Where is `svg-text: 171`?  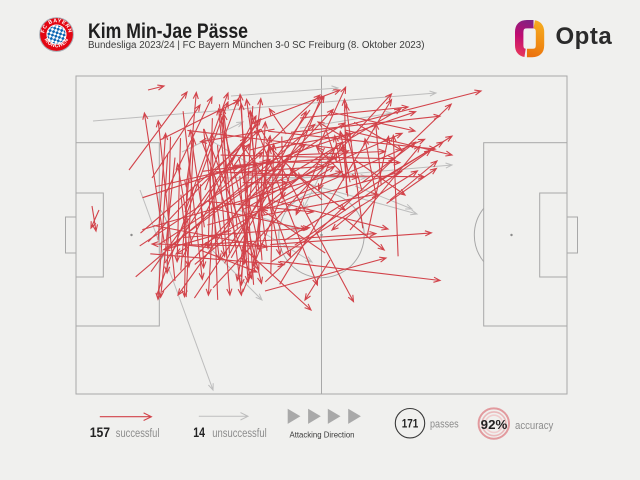
svg-text: 171 is located at coordinates (410, 424).